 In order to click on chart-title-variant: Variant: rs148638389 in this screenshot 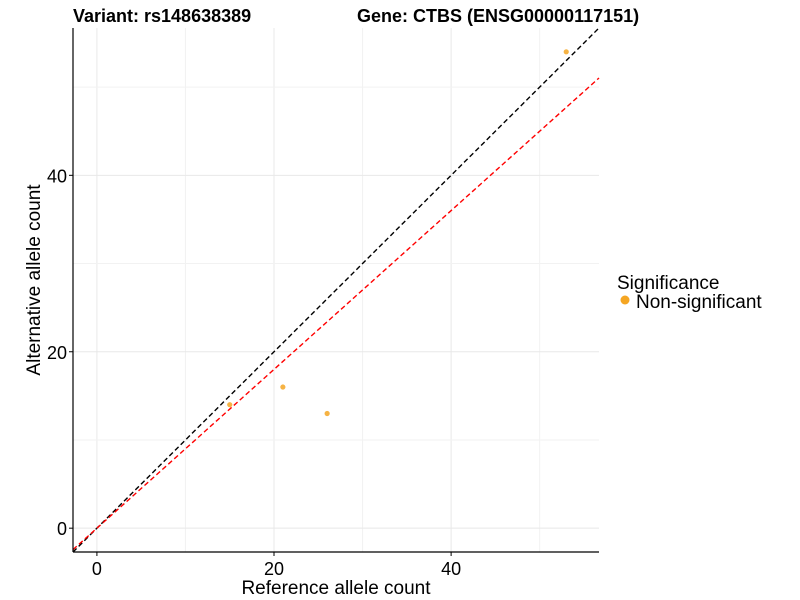, I will do `click(162, 16)`.